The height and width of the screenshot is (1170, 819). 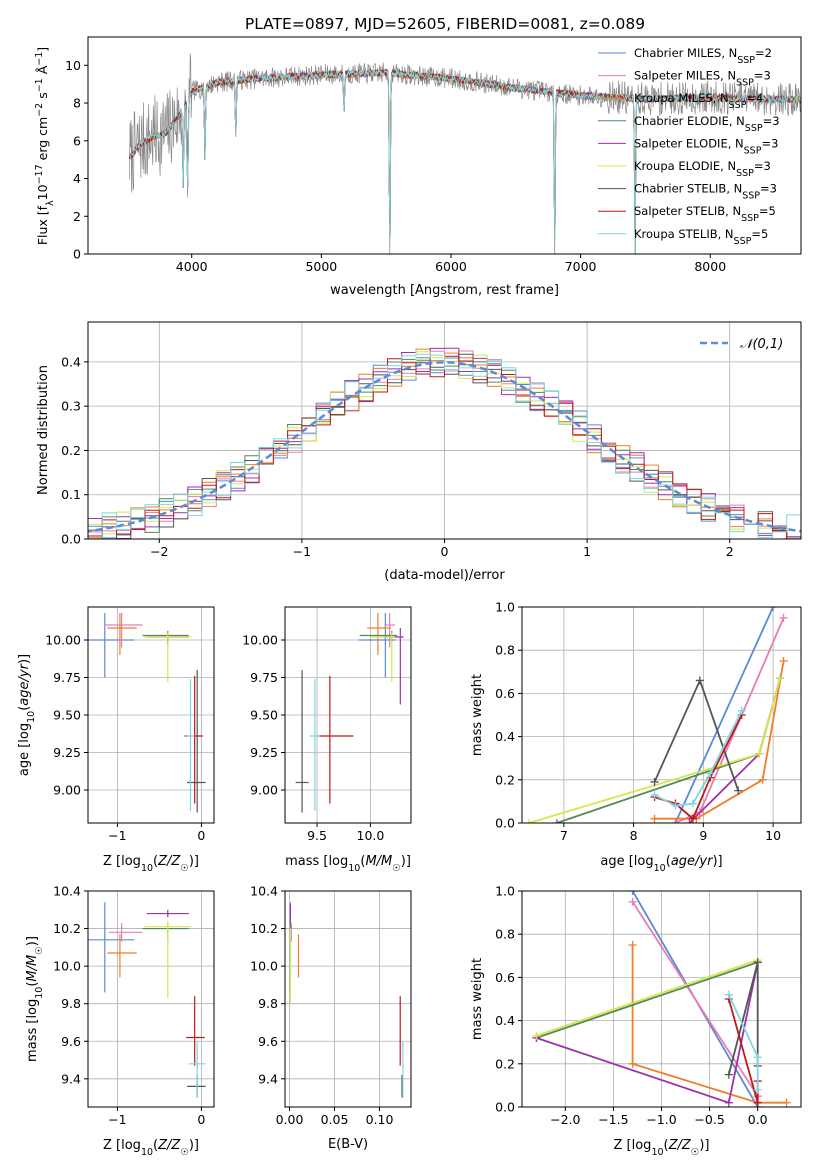 What do you see at coordinates (77, 216) in the screenshot?
I see `y-tick-label: 2` at bounding box center [77, 216].